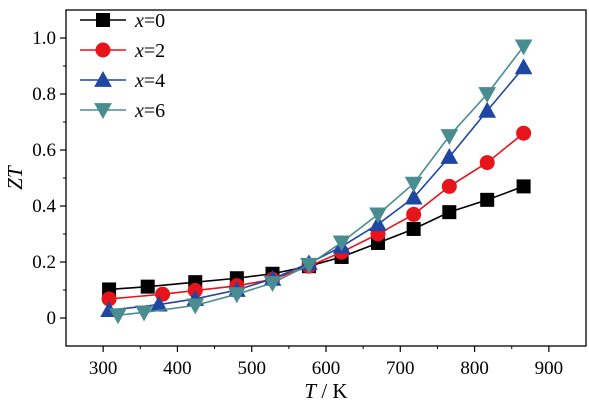 This screenshot has width=589, height=405. I want to click on legend-label: x=0, so click(149, 21).